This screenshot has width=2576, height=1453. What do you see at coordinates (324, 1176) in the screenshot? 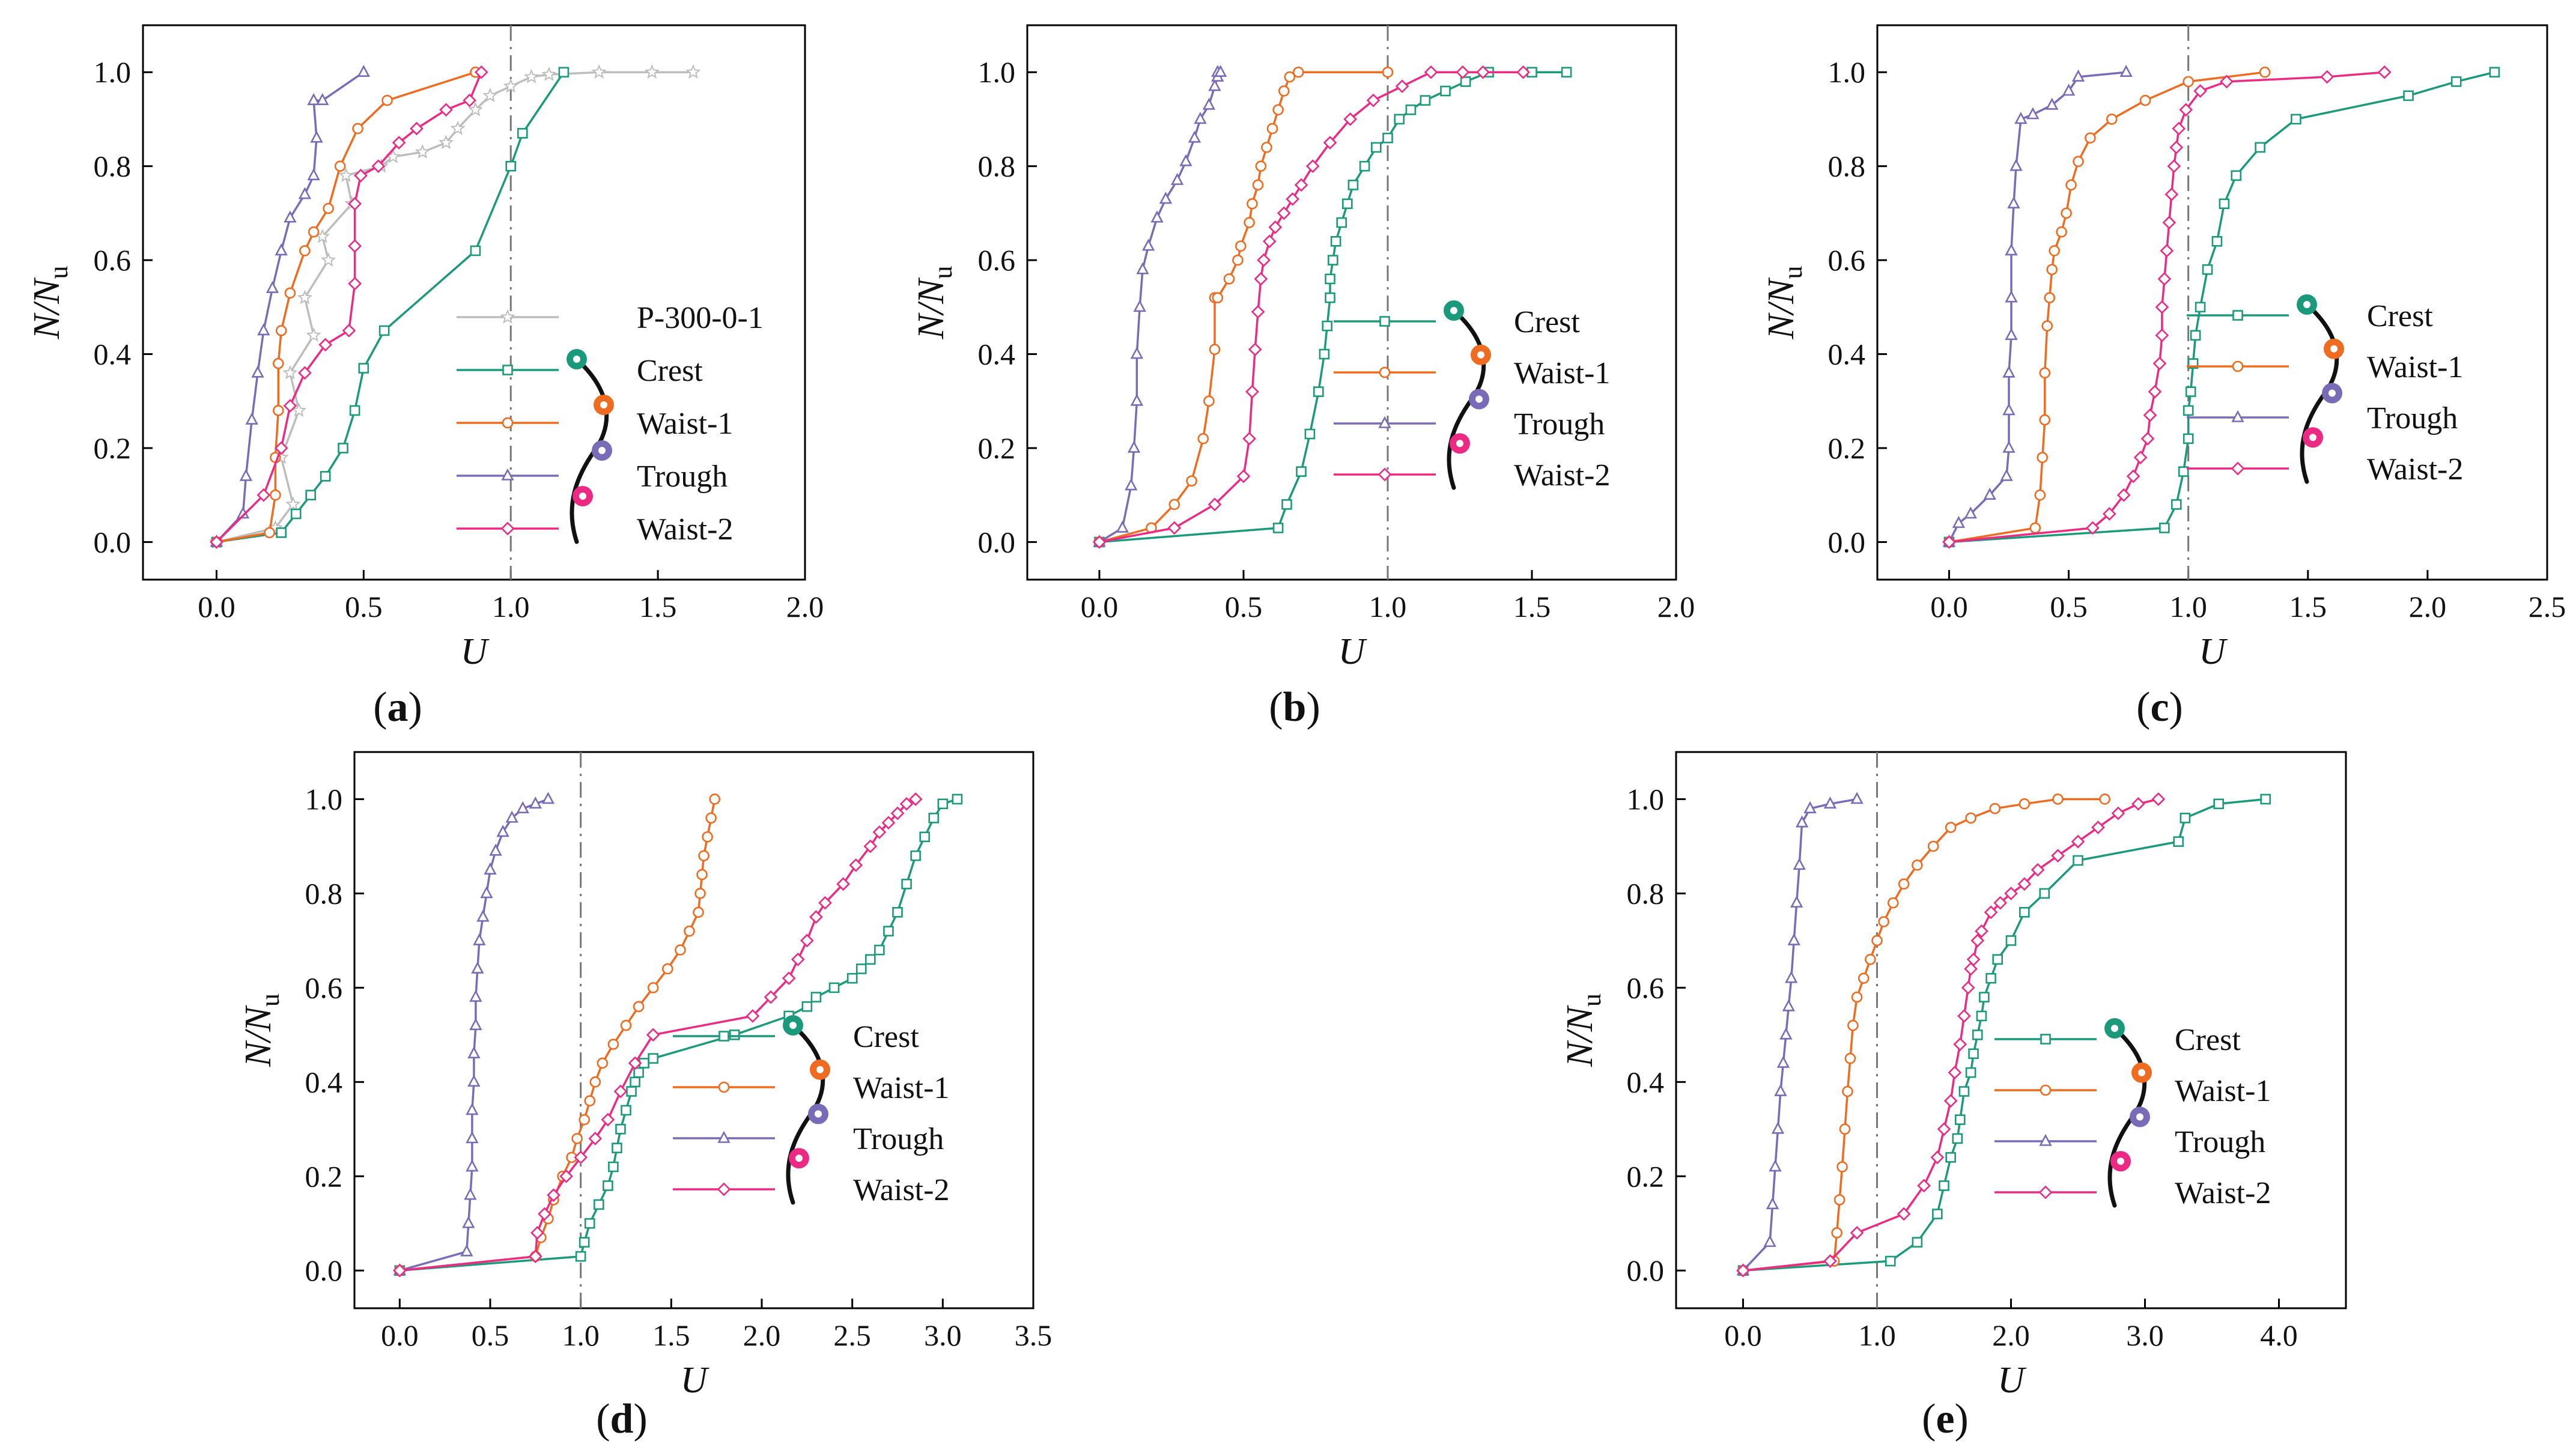
I see `y-tick-label: 0.2` at bounding box center [324, 1176].